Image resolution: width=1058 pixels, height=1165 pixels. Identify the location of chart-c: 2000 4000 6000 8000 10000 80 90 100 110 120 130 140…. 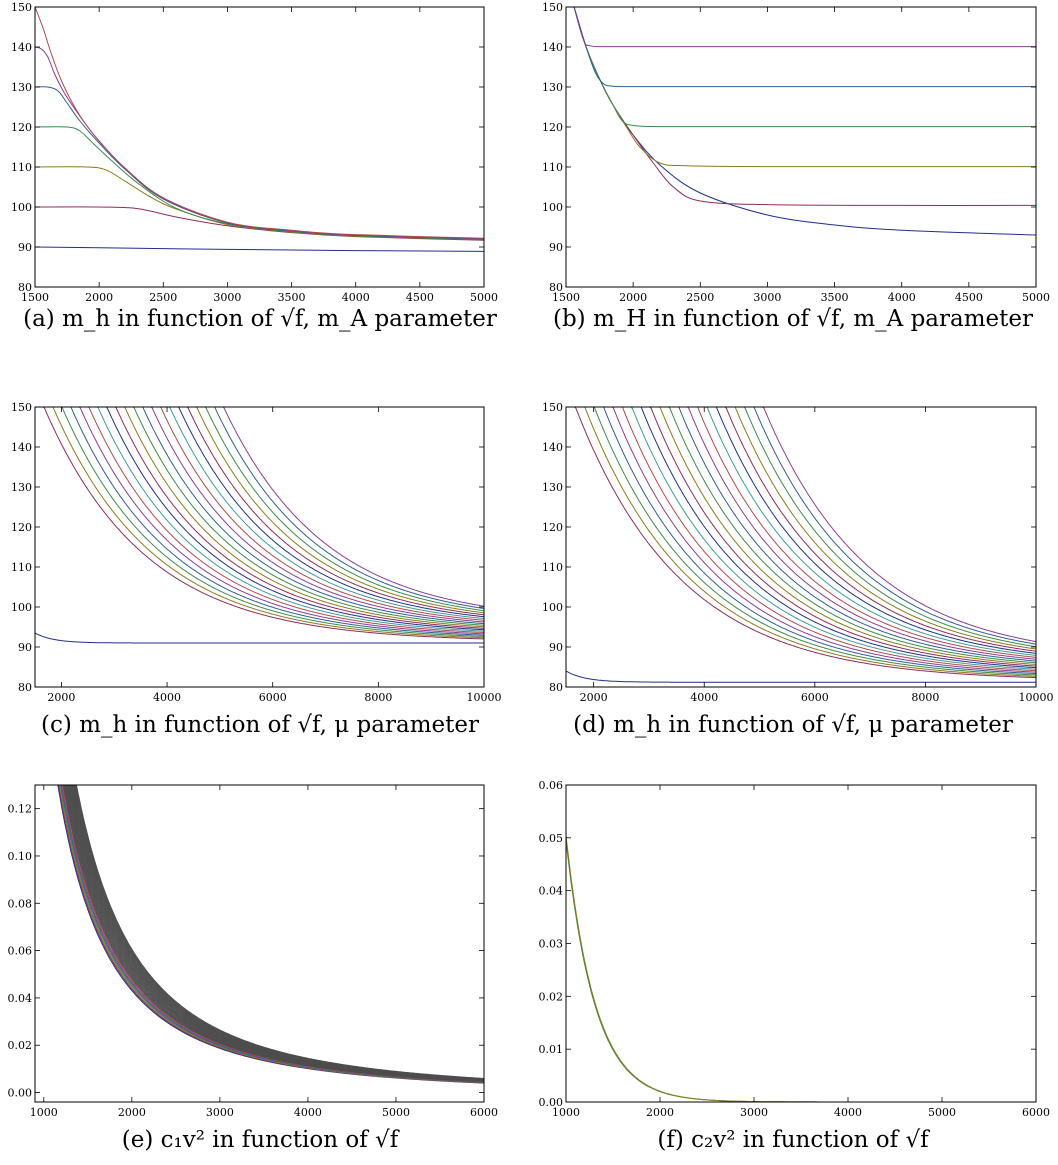
(256, 552).